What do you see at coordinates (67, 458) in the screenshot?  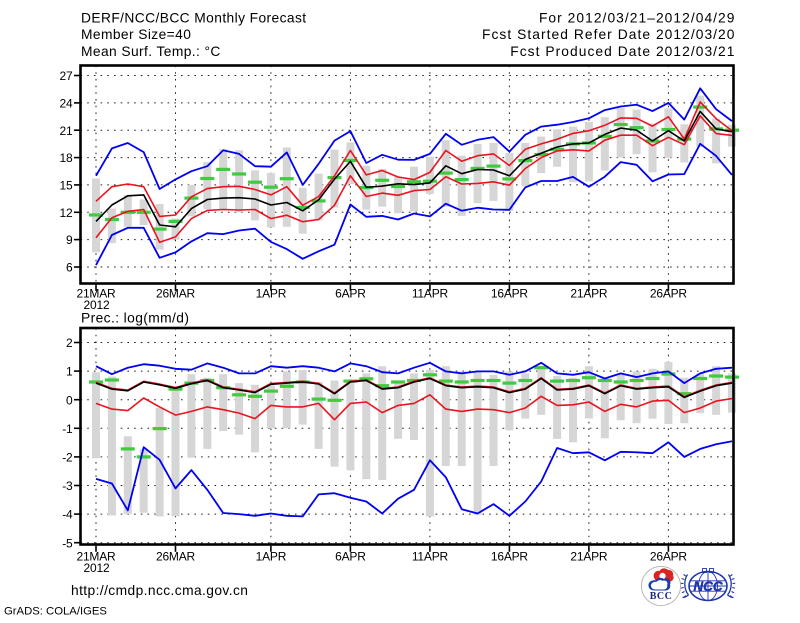 I see `svg-text: -2` at bounding box center [67, 458].